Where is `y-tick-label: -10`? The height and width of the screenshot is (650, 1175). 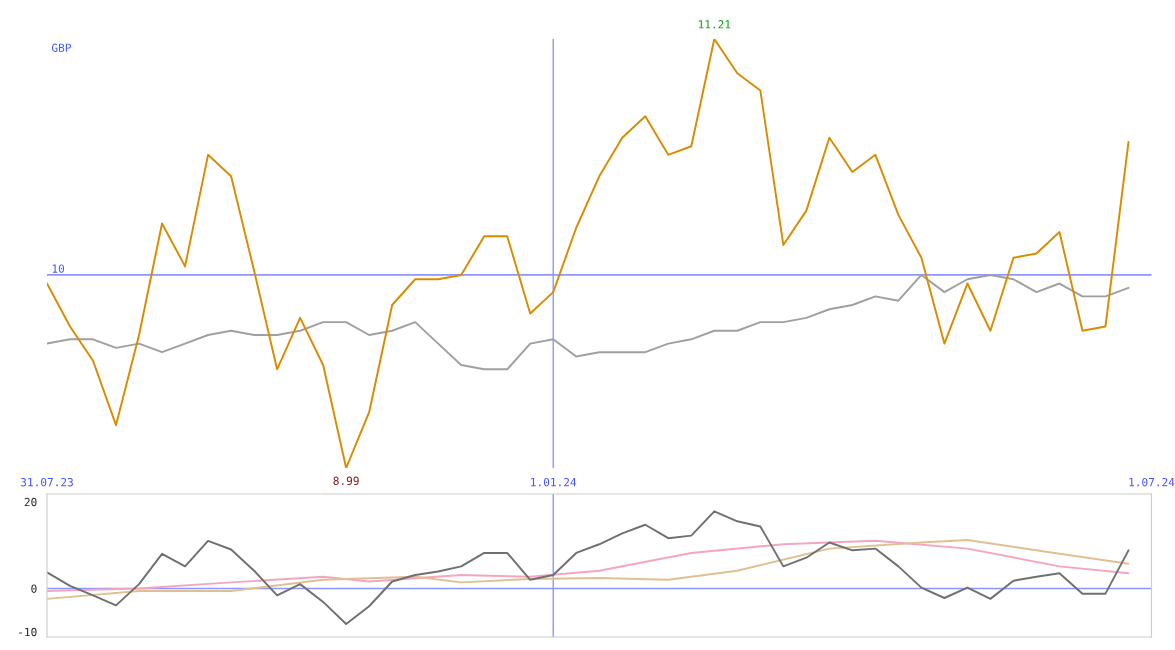 y-tick-label: -10 is located at coordinates (28, 632).